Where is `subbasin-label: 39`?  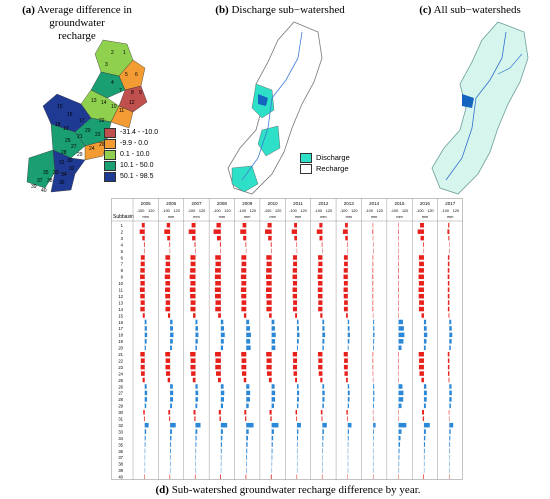 subbasin-label: 39 is located at coordinates (120, 470).